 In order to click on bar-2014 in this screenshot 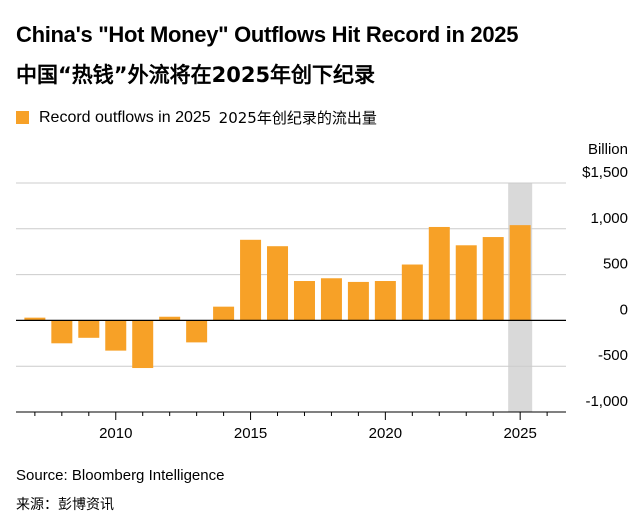, I will do `click(224, 313)`.